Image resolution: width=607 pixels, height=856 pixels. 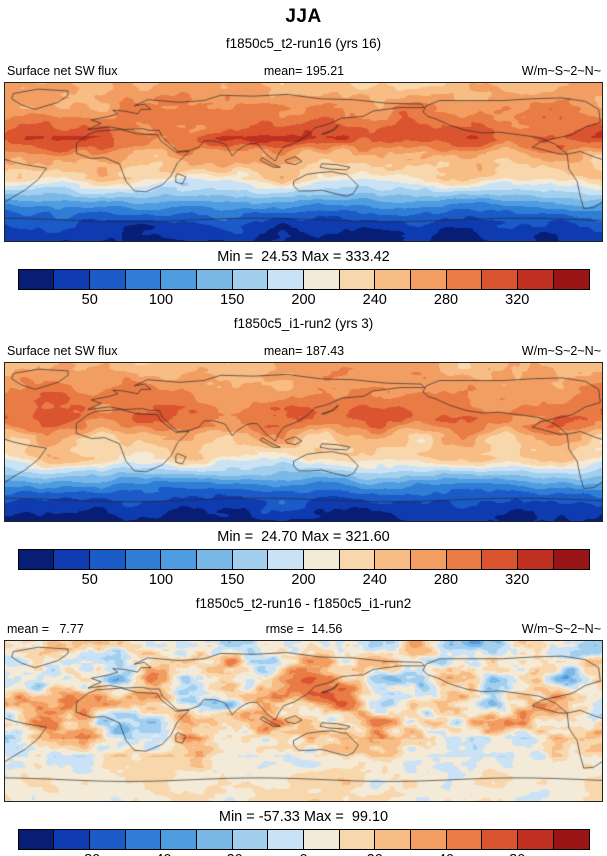 I want to click on panel-subtitle: f1850c5_i1-run2 (yrs 3), so click(x=303, y=323).